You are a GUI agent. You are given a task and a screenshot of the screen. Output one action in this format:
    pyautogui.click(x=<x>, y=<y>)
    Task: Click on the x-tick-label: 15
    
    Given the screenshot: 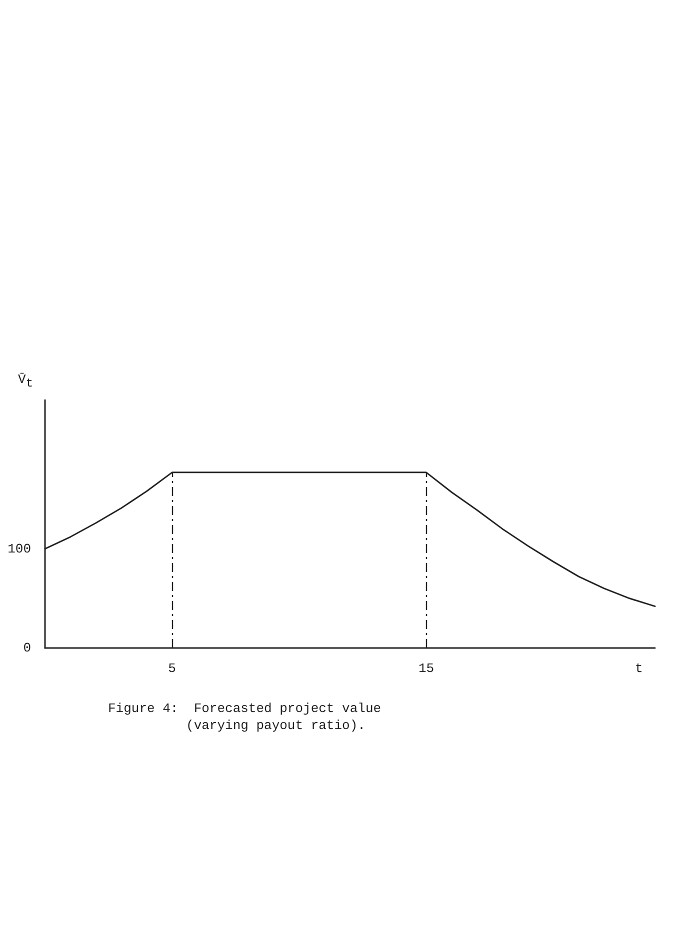 What is the action you would take?
    pyautogui.click(x=426, y=668)
    